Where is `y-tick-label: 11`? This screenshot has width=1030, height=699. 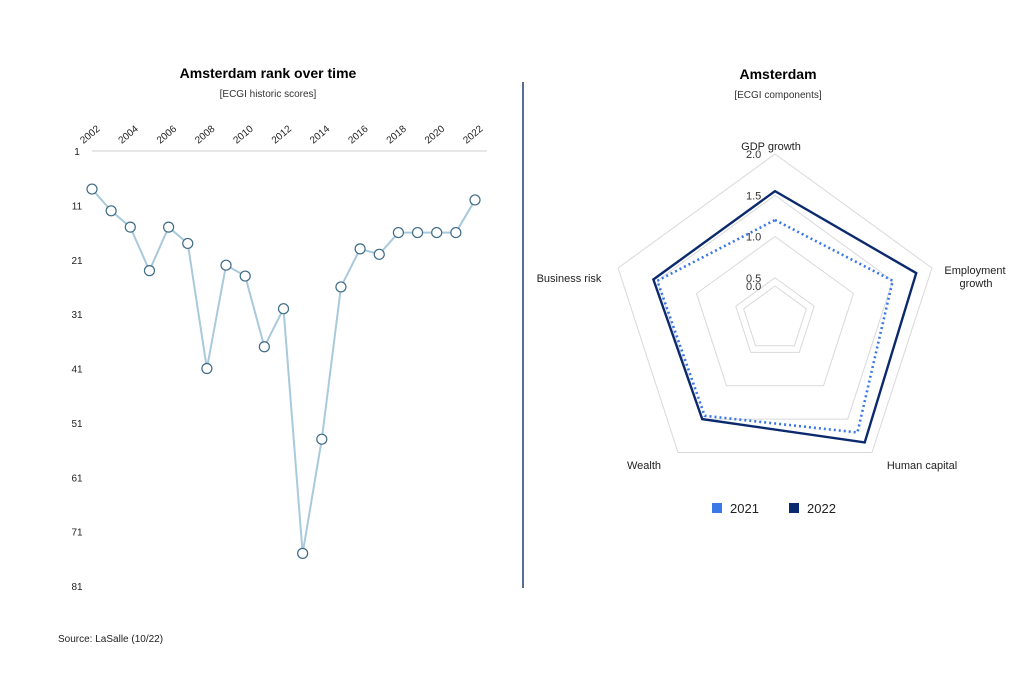 y-tick-label: 11 is located at coordinates (77, 206).